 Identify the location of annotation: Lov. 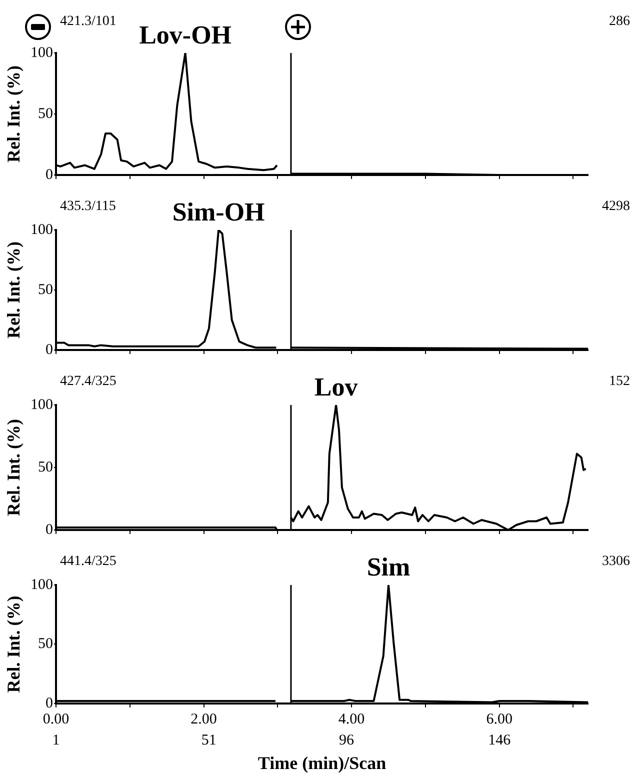
(336, 387).